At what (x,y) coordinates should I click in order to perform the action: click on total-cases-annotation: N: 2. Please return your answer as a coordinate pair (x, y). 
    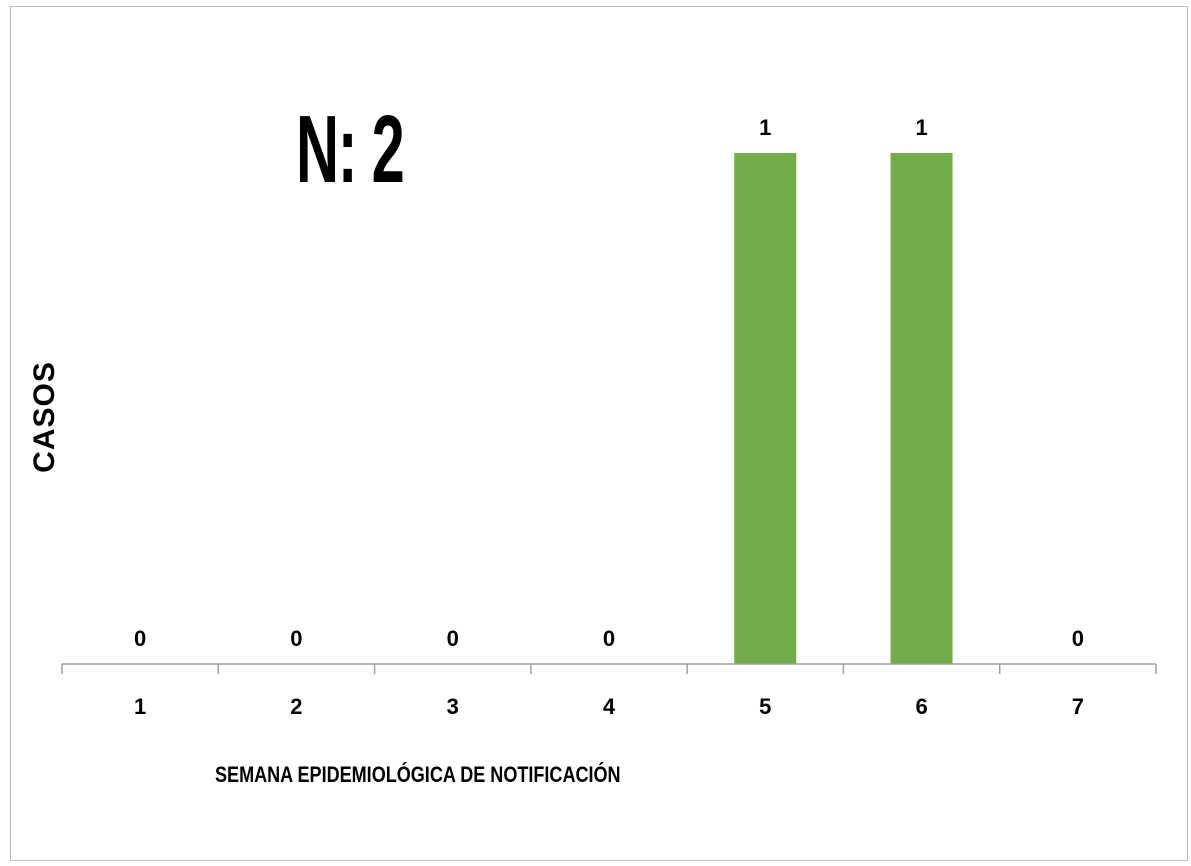
    Looking at the image, I should click on (350, 149).